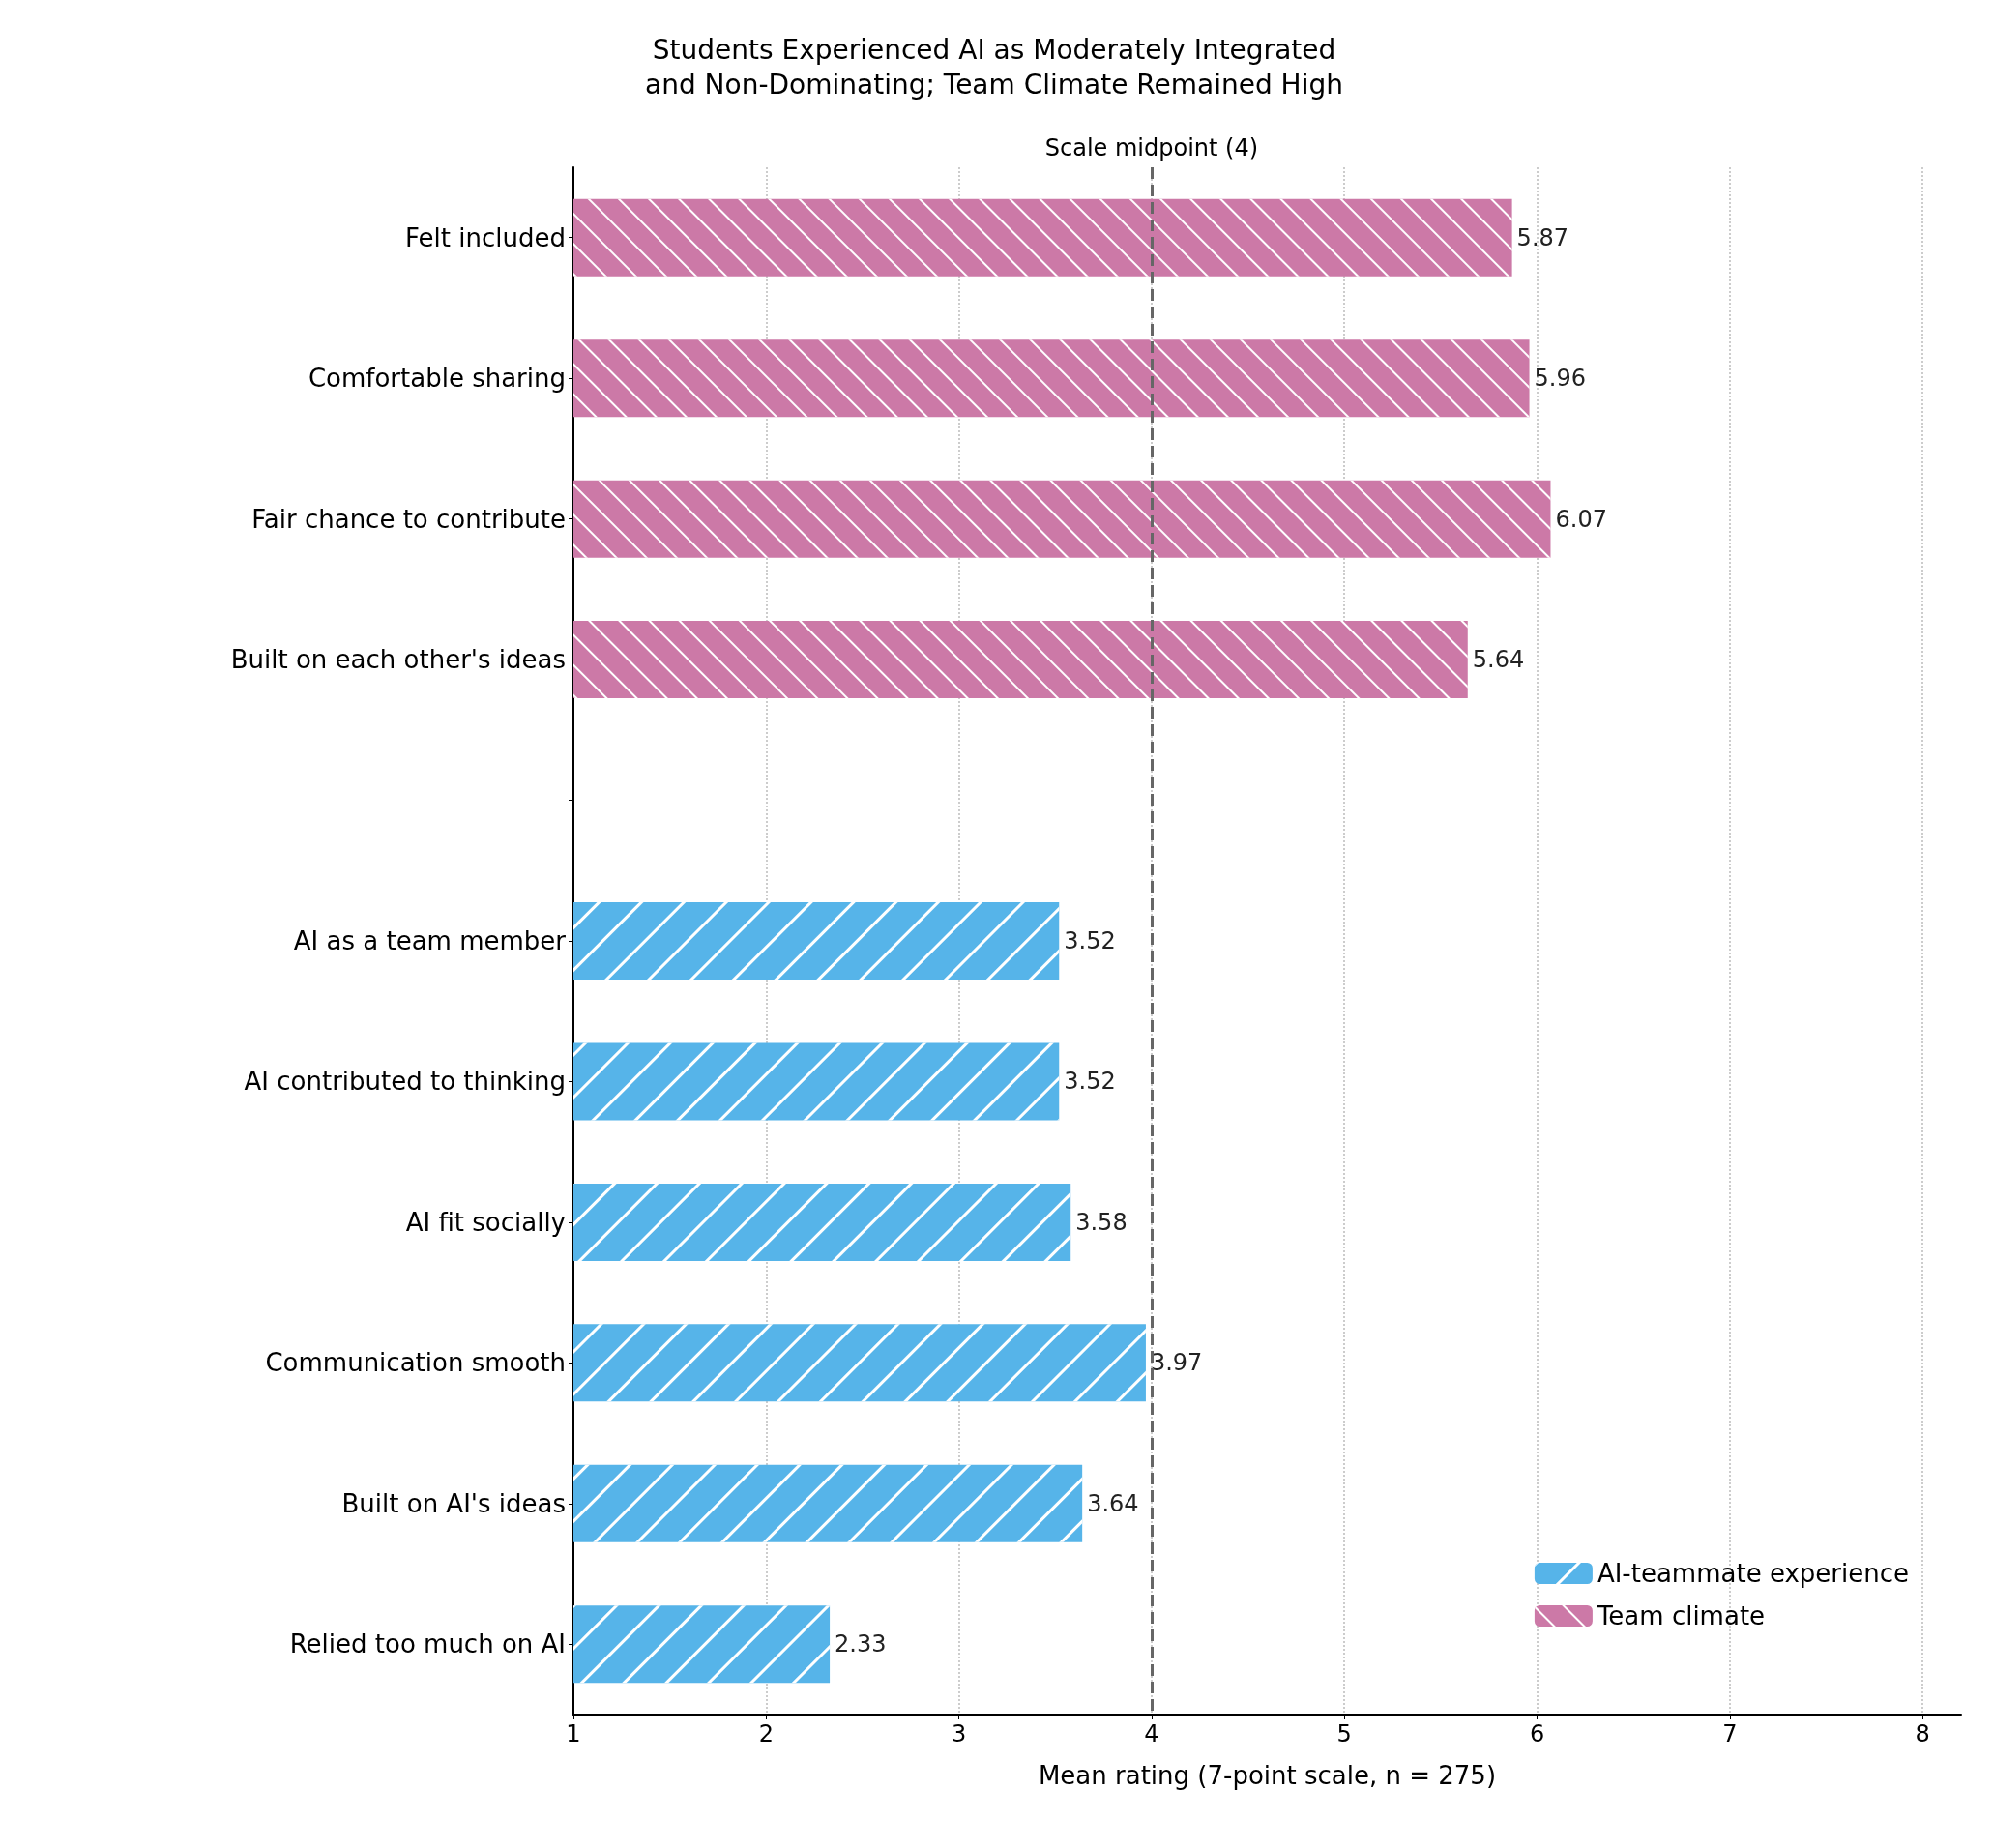 Image resolution: width=1993 pixels, height=1848 pixels. I want to click on y-tick-label: Built on each other's ideas, so click(398, 660).